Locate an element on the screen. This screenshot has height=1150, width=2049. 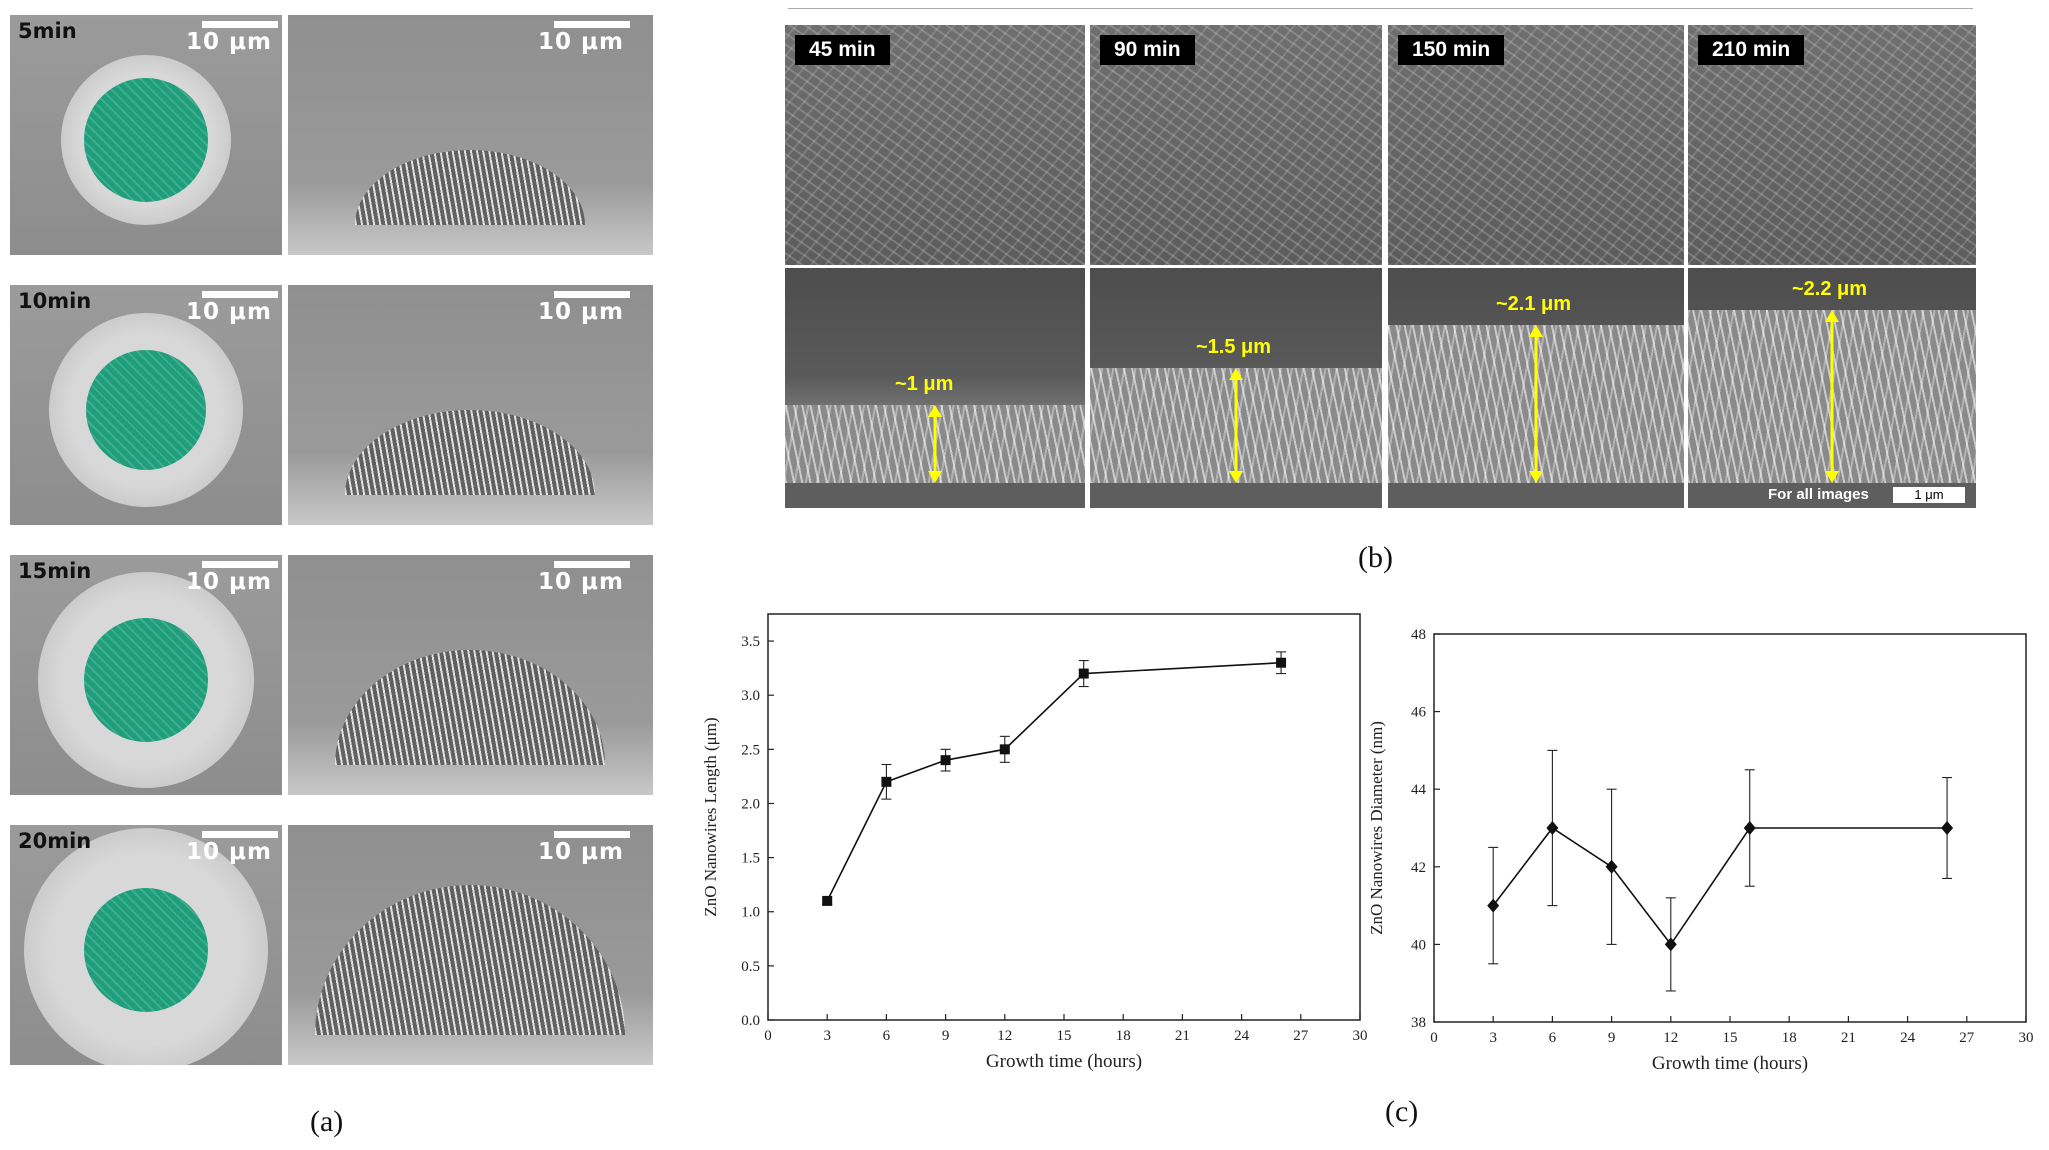
top-view-image: 90 min is located at coordinates (1236, 145).